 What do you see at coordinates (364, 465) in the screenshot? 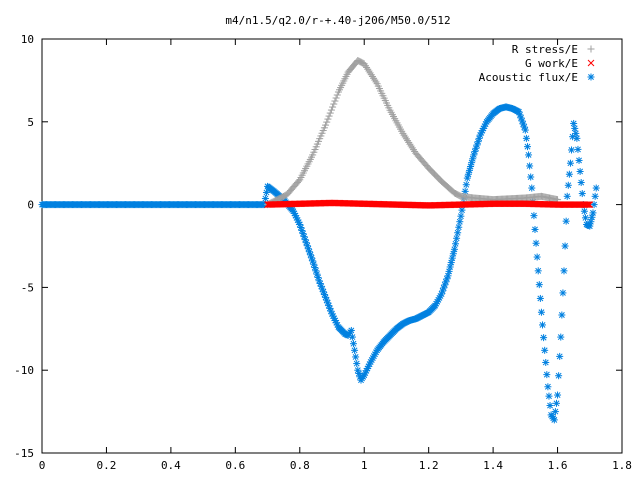
I see `x-tick-label: 1` at bounding box center [364, 465].